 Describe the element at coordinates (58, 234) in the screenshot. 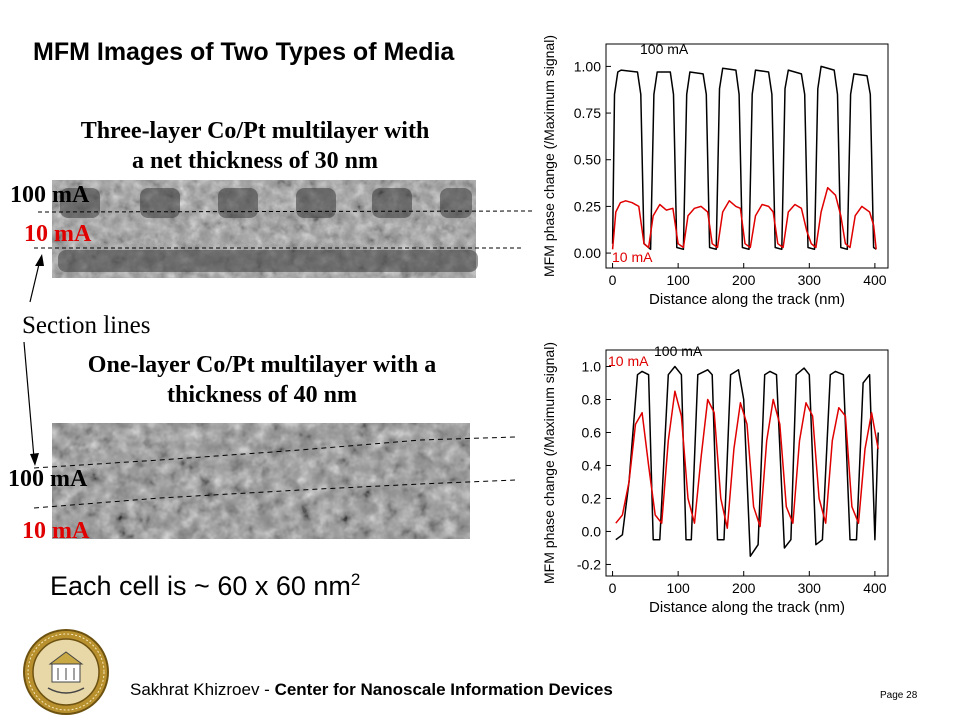

I see `top-label-10ma: 10 mA` at that location.